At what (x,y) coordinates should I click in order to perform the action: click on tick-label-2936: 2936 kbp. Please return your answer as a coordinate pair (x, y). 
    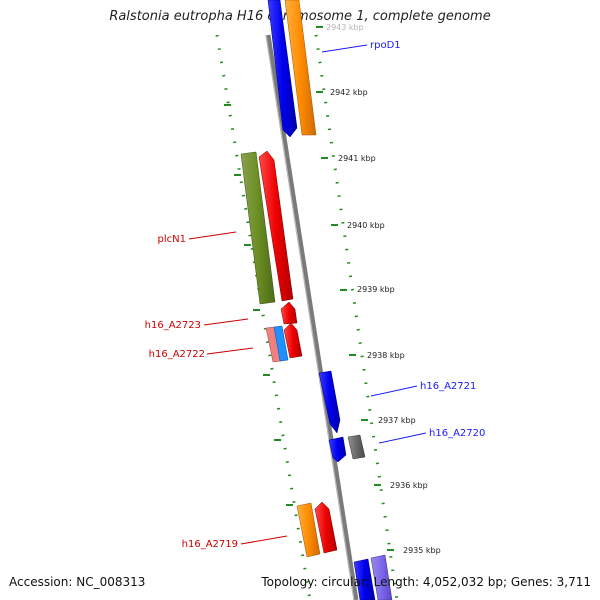
    Looking at the image, I should click on (409, 485).